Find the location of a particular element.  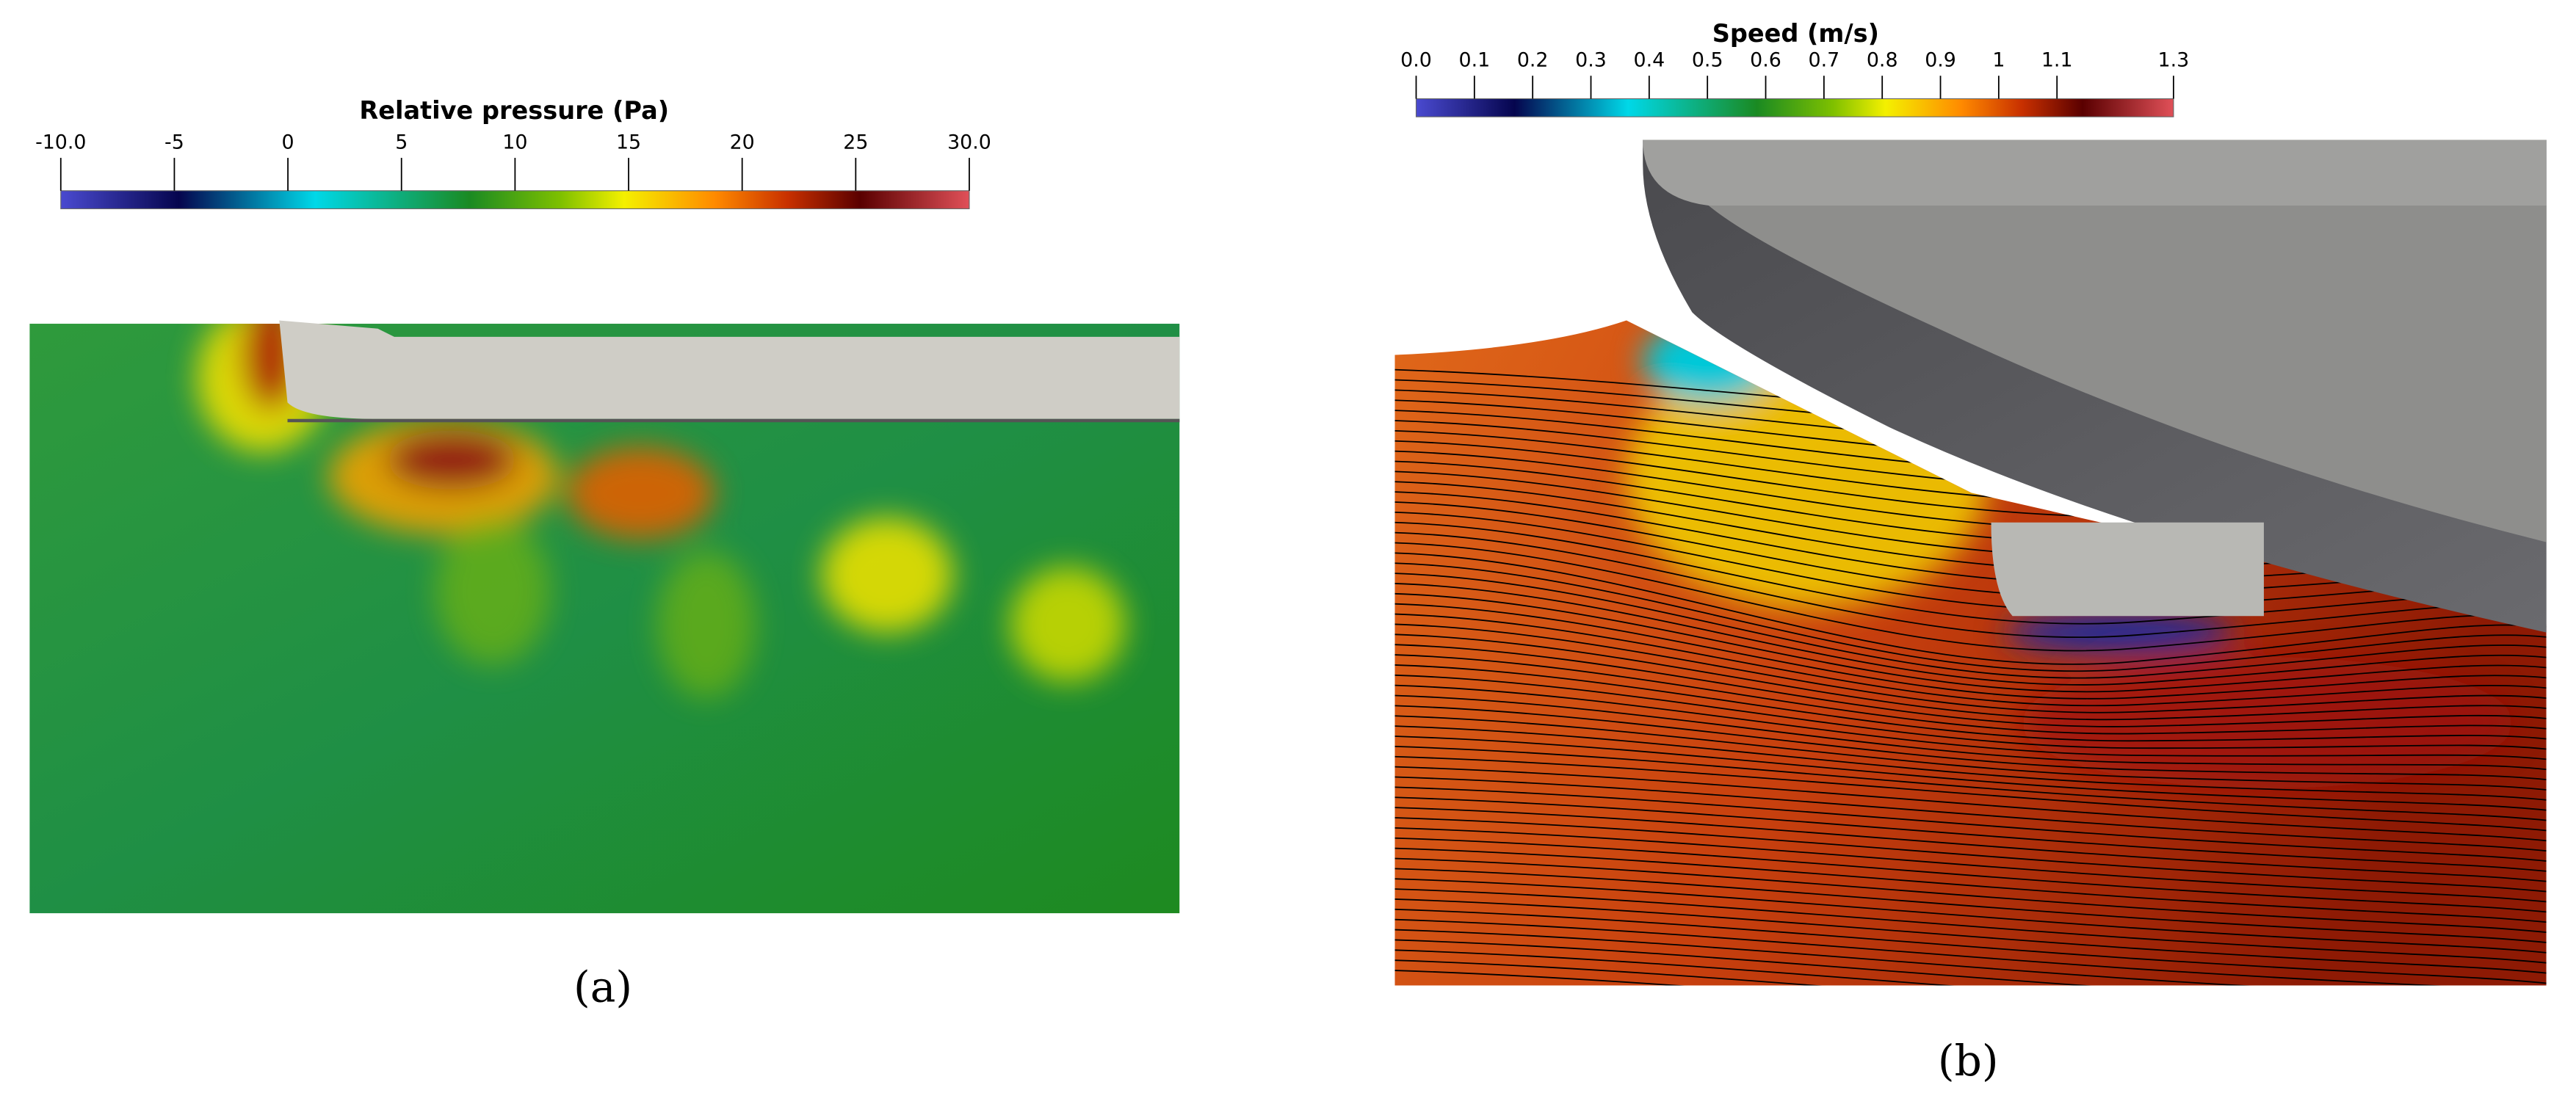

colorbar-tick-label: 0.0 is located at coordinates (1416, 61).